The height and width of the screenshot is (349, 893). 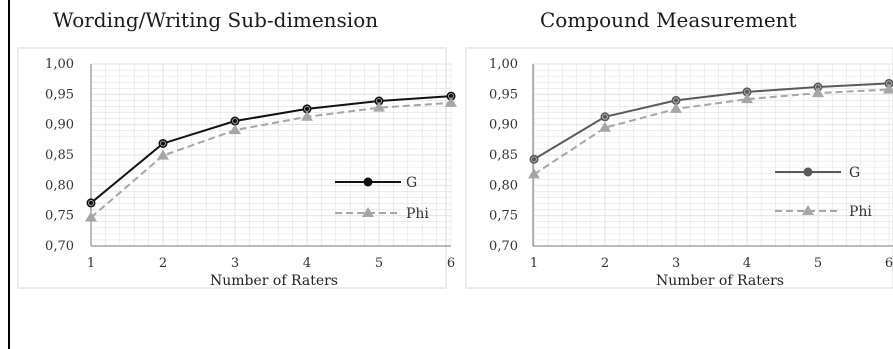 I want to click on chart-title-left: Wording/Writing Sub-dimension, so click(x=216, y=20).